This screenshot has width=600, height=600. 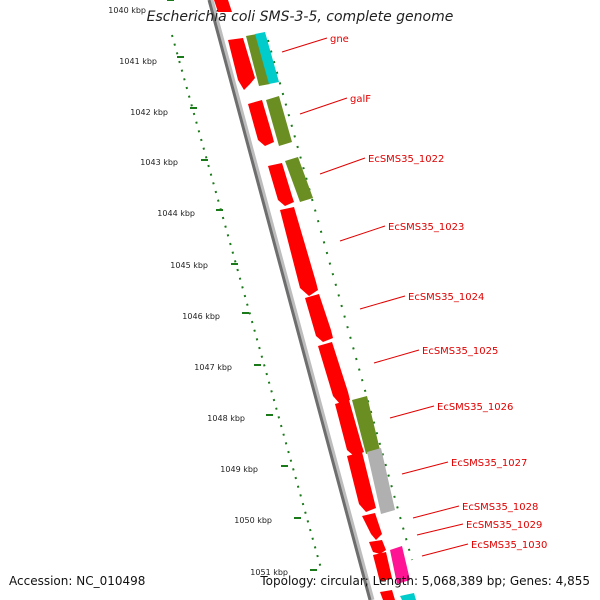 What do you see at coordinates (239, 469) in the screenshot?
I see `kbp-tick-label: 1049 kbp` at bounding box center [239, 469].